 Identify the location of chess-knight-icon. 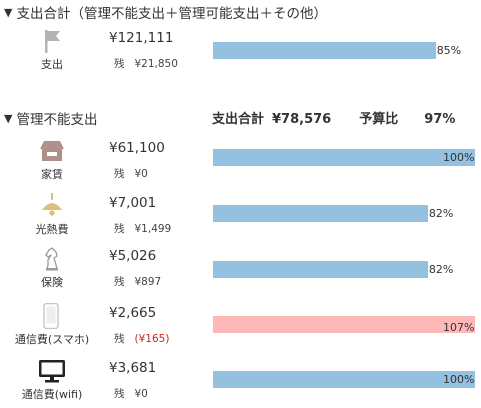
(52, 259).